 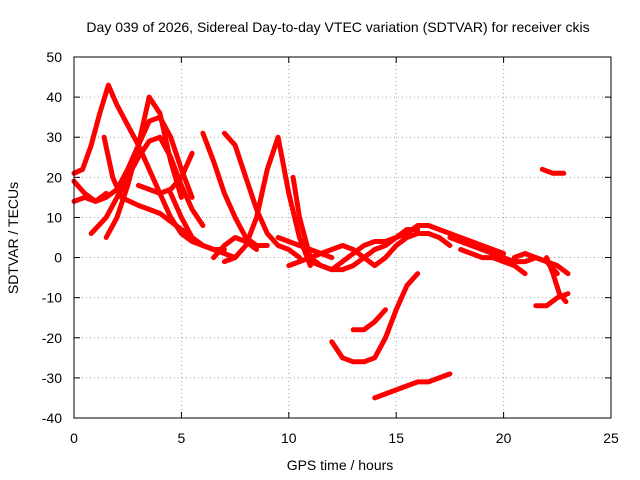 What do you see at coordinates (54, 57) in the screenshot?
I see `y-tick-label: 50` at bounding box center [54, 57].